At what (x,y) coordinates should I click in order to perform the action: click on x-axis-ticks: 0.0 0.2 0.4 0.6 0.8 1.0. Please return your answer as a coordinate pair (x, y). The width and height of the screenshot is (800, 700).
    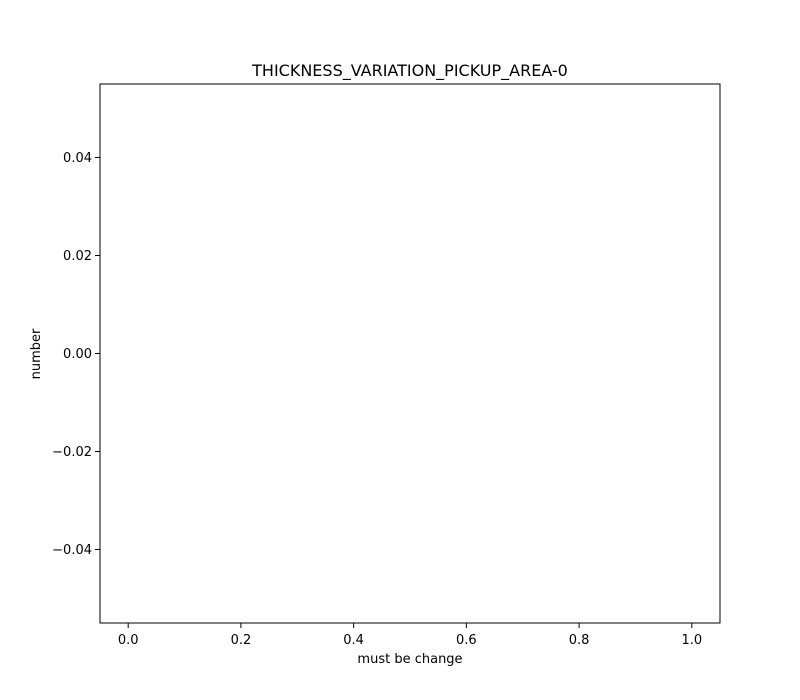
    Looking at the image, I should click on (410, 635).